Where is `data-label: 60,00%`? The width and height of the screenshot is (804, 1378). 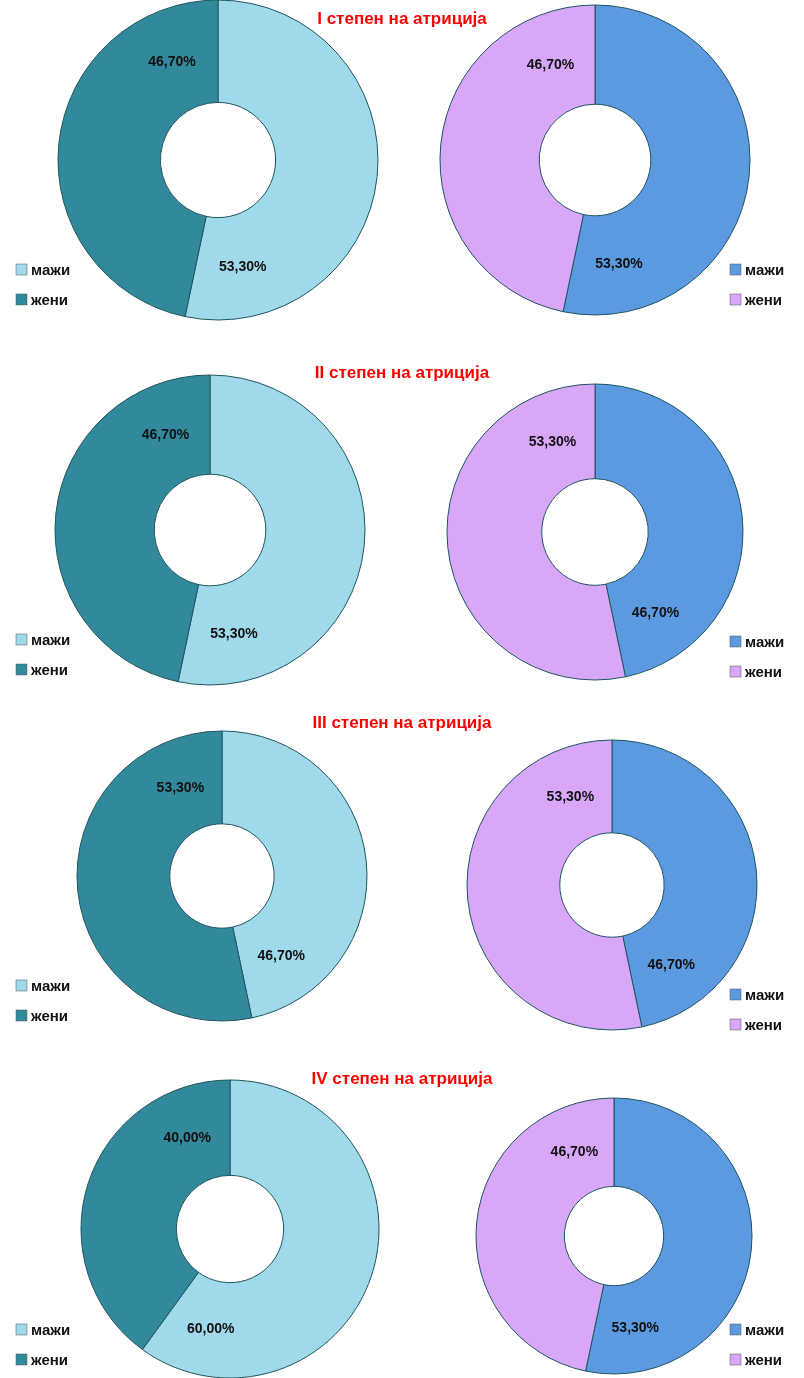
data-label: 60,00% is located at coordinates (210, 1328).